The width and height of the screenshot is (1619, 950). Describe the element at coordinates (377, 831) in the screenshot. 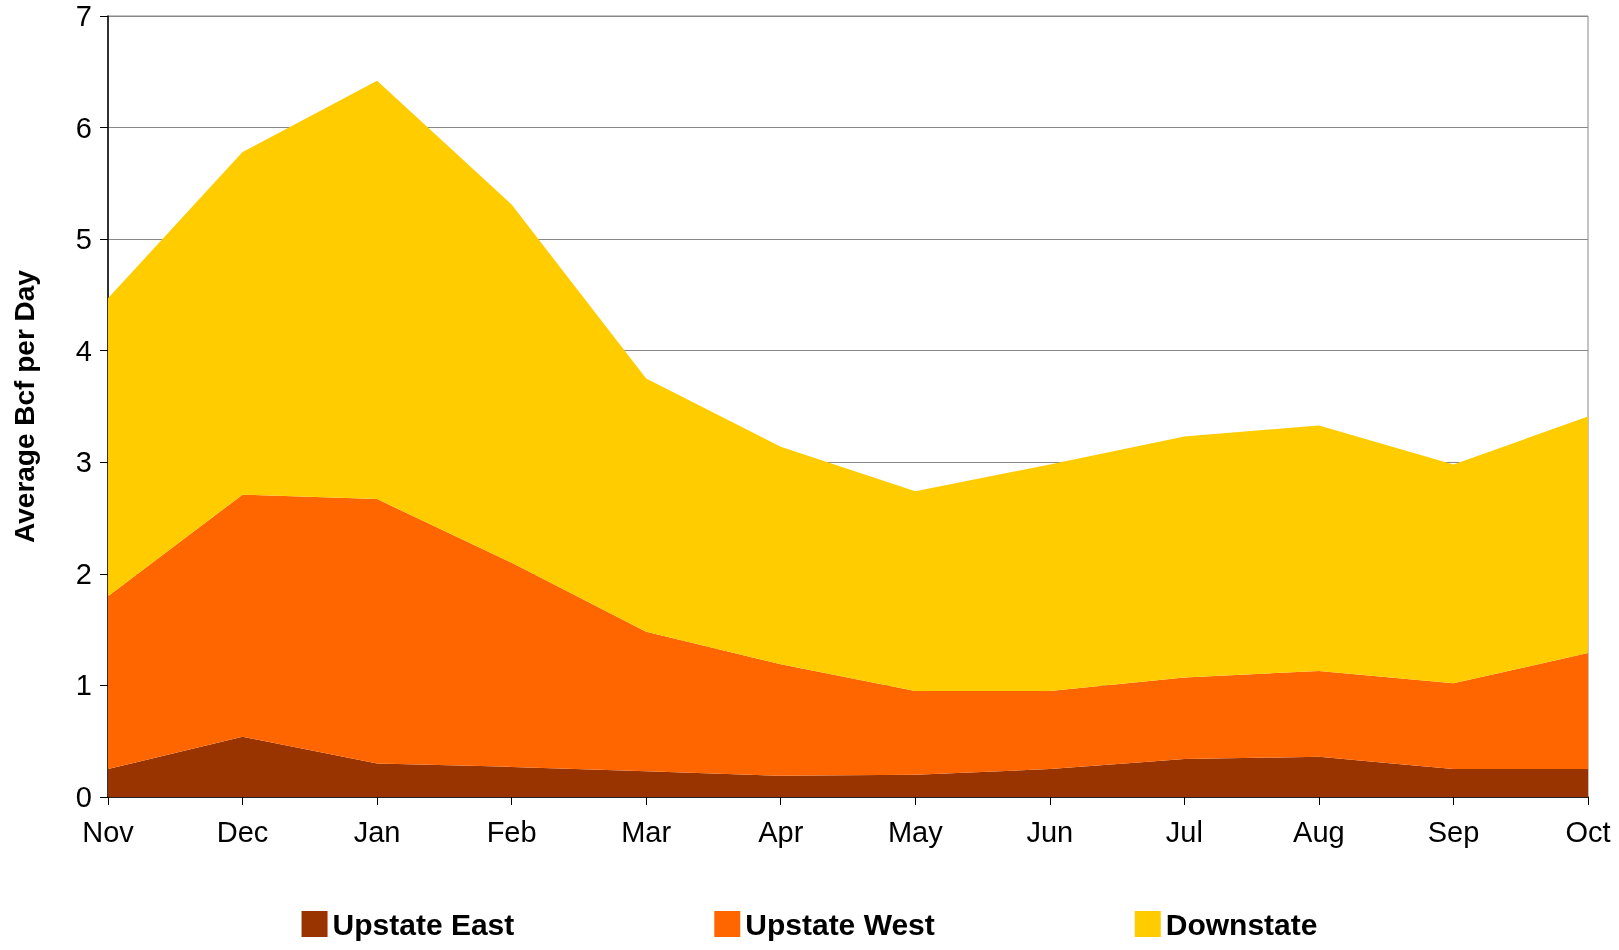

I see `x-tick-label: Jan` at that location.